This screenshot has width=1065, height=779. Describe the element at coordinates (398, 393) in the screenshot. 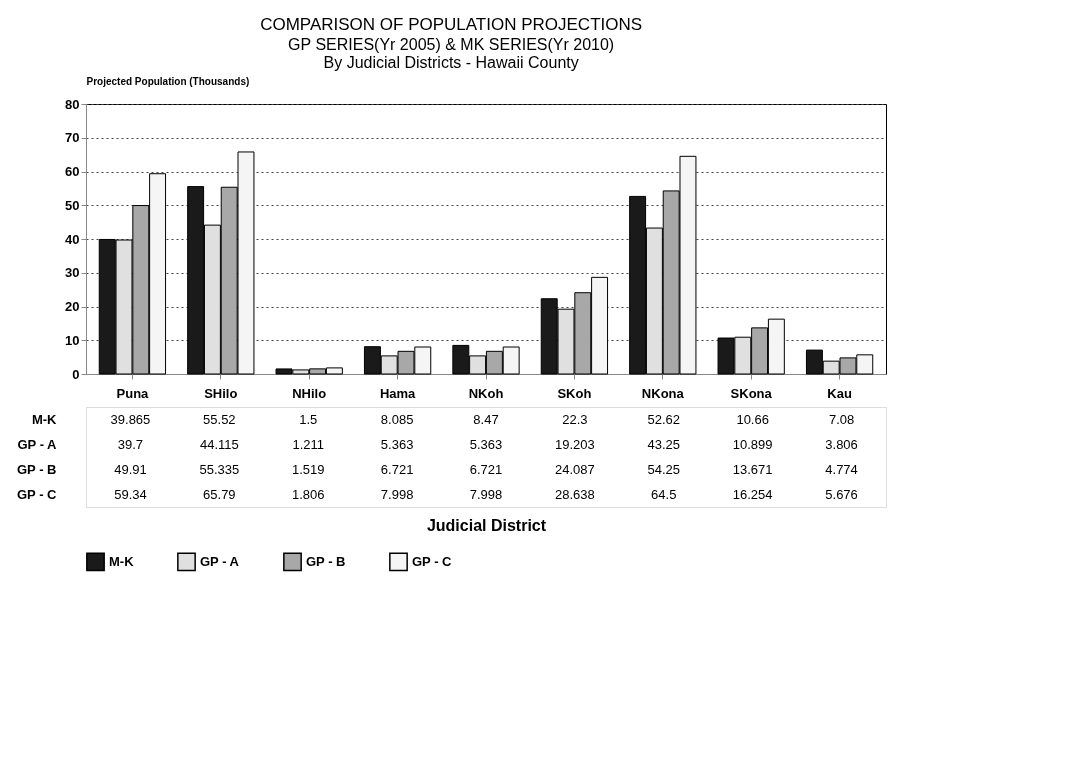

I see `x-tick-label: Hama` at that location.